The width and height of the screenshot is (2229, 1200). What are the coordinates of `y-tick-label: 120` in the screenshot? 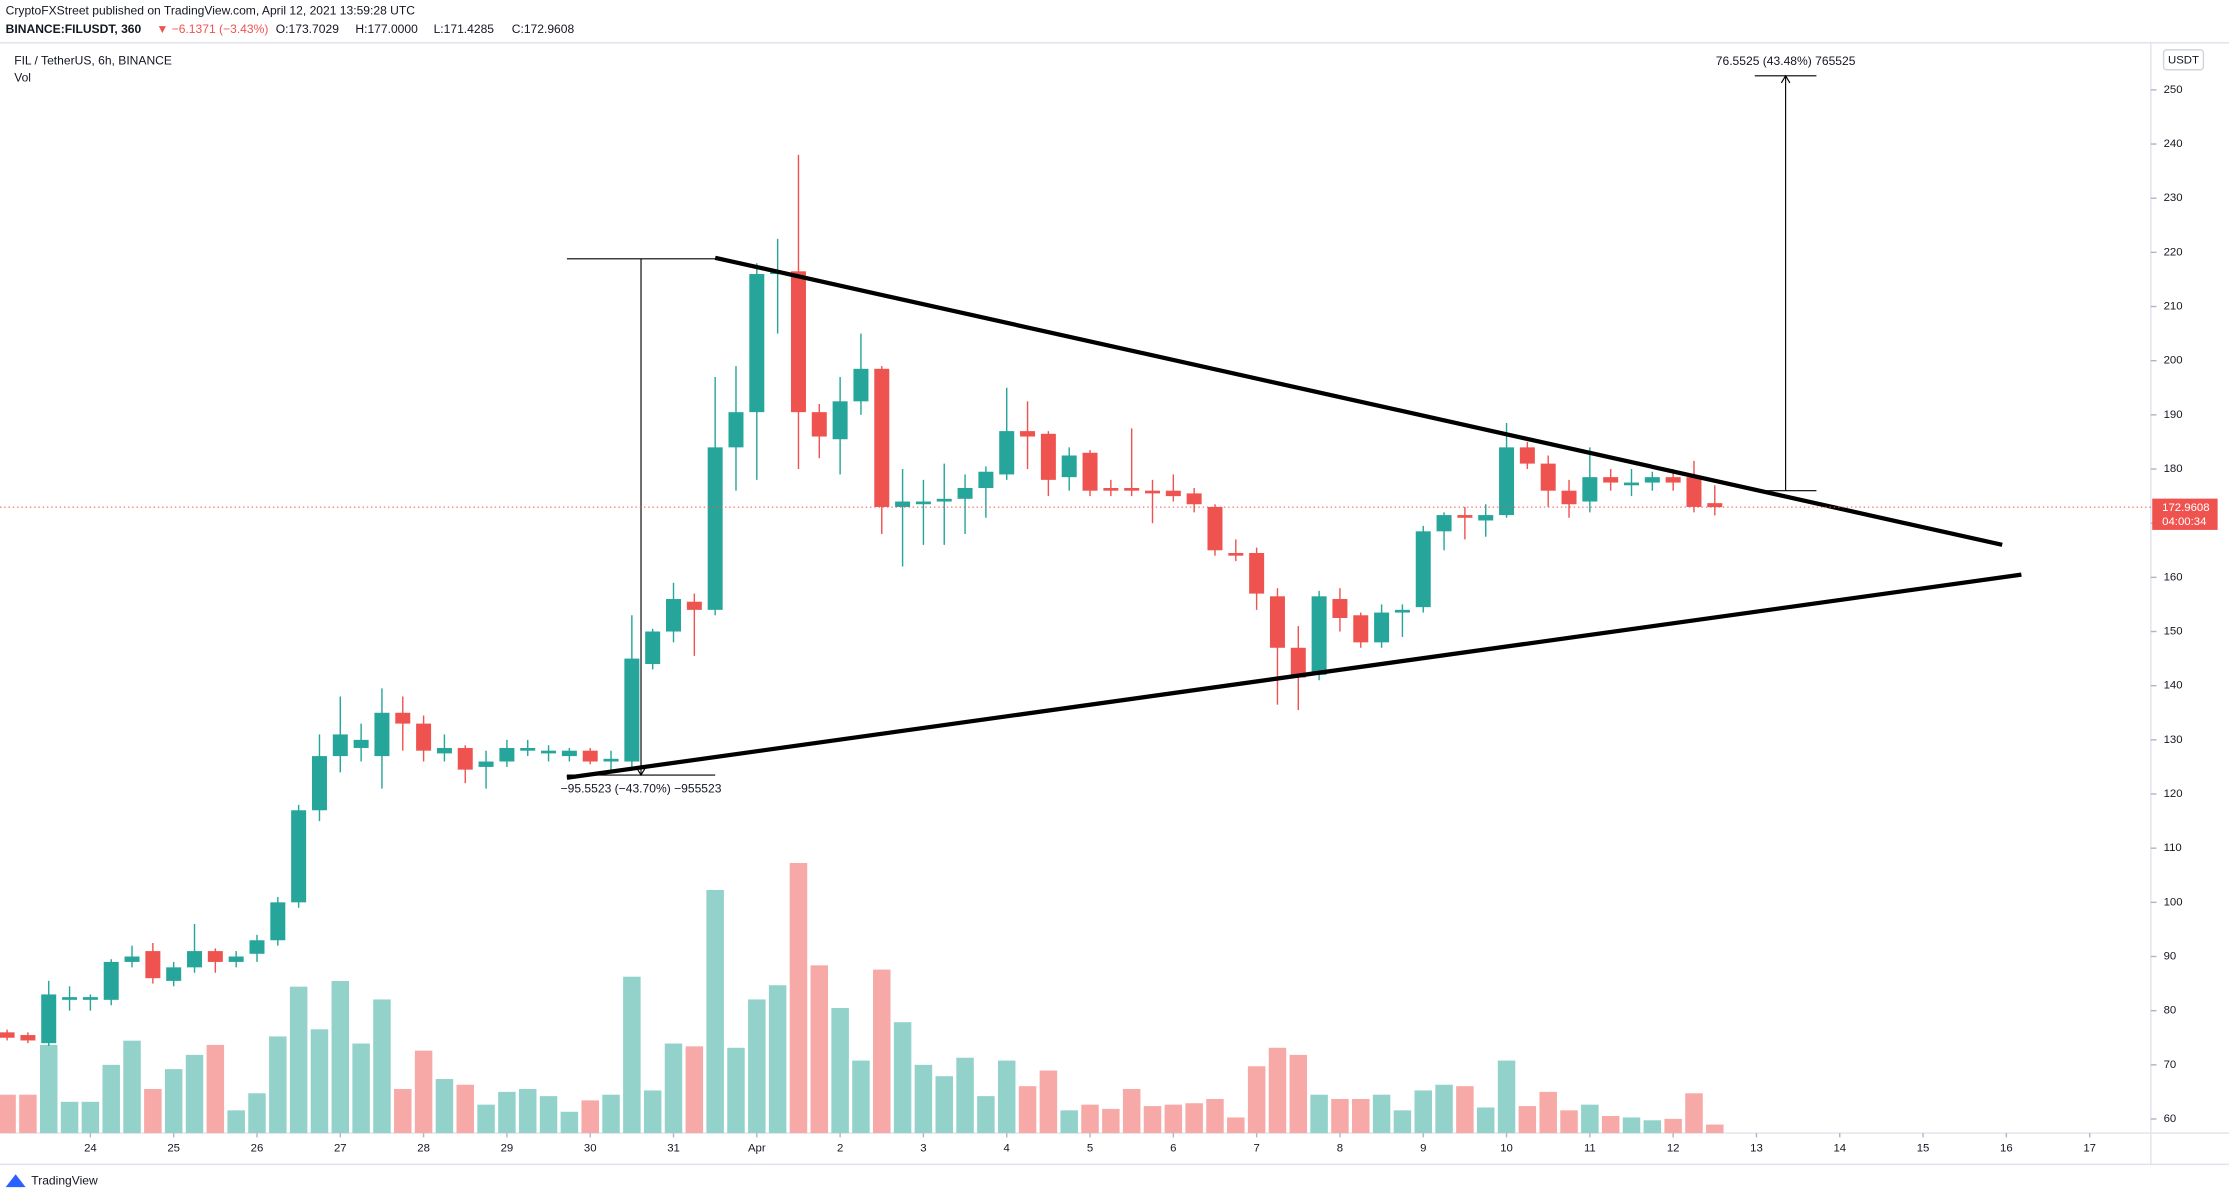 It's located at (2173, 794).